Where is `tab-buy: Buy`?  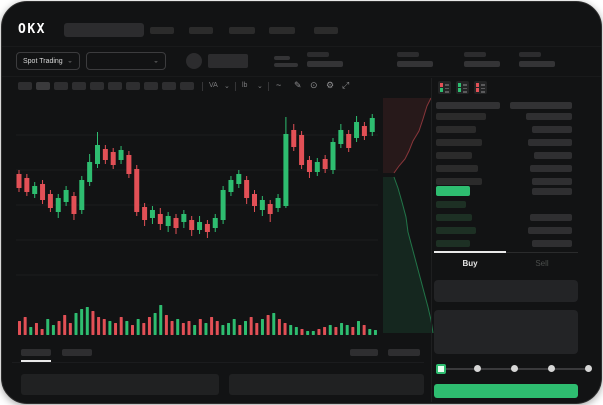
tab-buy: Buy is located at coordinates (470, 263).